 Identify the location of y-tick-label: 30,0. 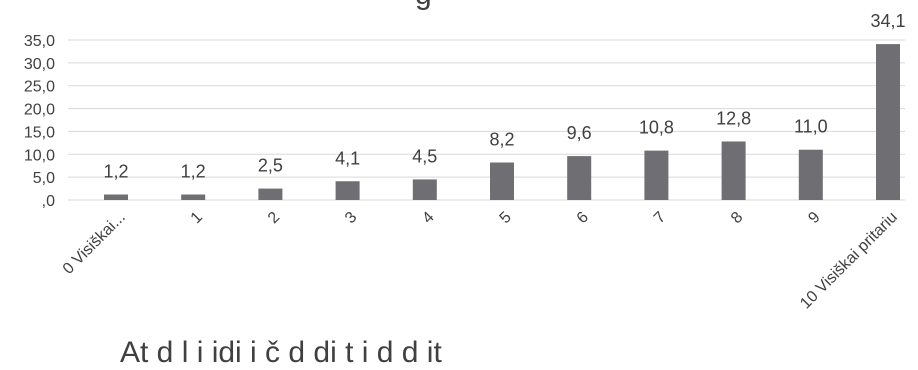
(39, 64).